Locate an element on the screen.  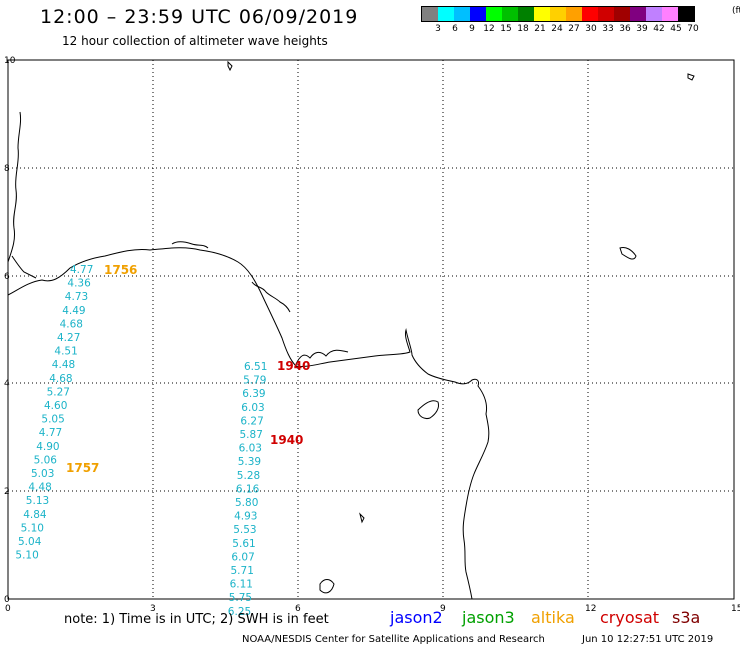
swh-value: 5.79 is located at coordinates (254, 381).